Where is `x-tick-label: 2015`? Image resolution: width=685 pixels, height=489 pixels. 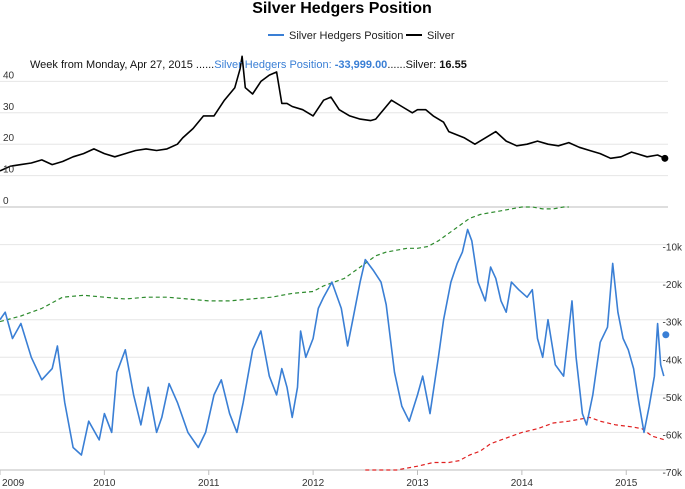
x-tick-label: 2015 is located at coordinates (626, 483).